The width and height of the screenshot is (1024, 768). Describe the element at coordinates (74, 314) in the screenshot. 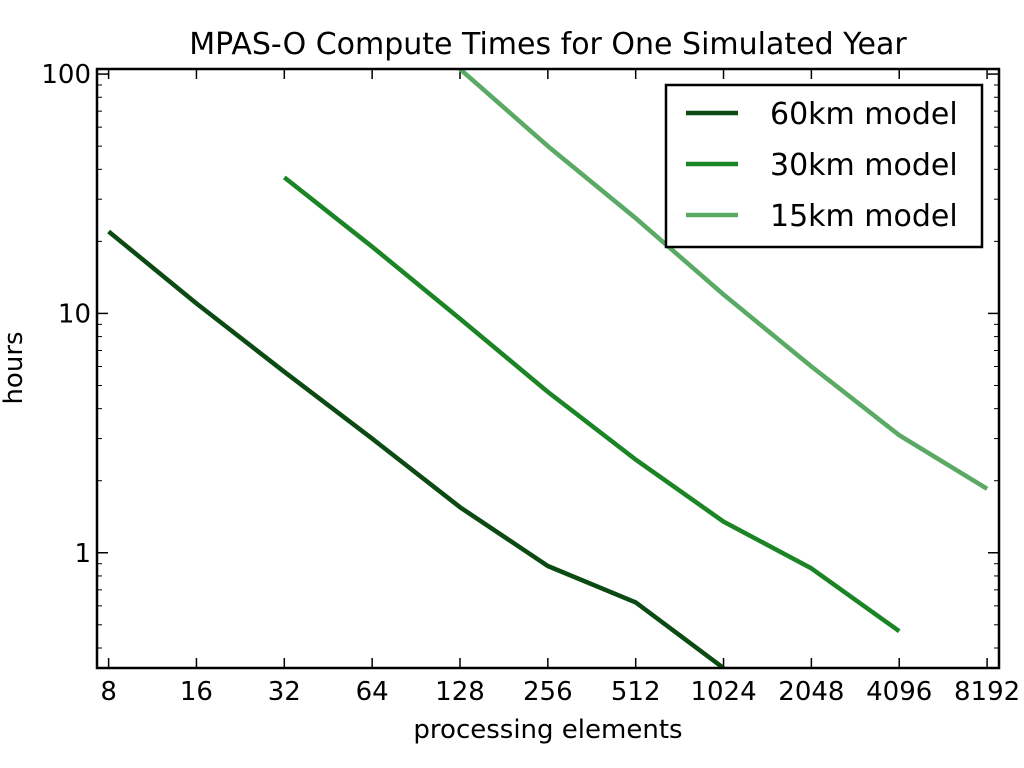

I see `y-tick-label: 10` at that location.